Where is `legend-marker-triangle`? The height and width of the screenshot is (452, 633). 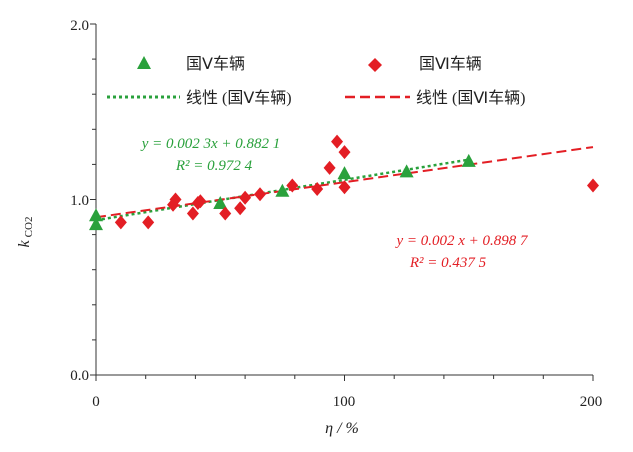 legend-marker-triangle is located at coordinates (144, 62).